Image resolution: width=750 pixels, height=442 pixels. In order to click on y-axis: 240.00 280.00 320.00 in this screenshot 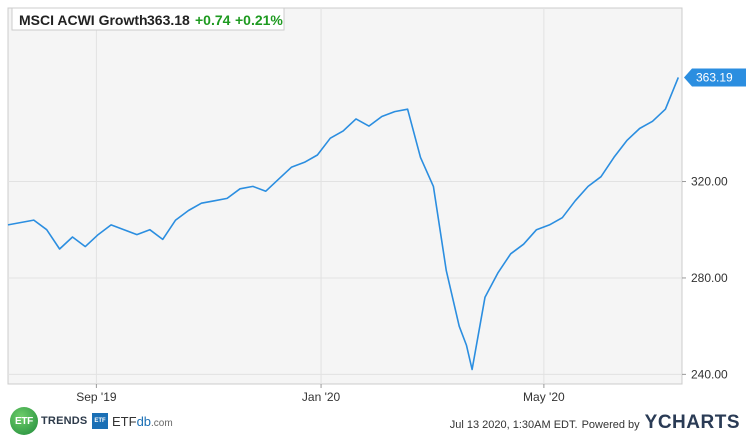, I will do `click(705, 278)`.